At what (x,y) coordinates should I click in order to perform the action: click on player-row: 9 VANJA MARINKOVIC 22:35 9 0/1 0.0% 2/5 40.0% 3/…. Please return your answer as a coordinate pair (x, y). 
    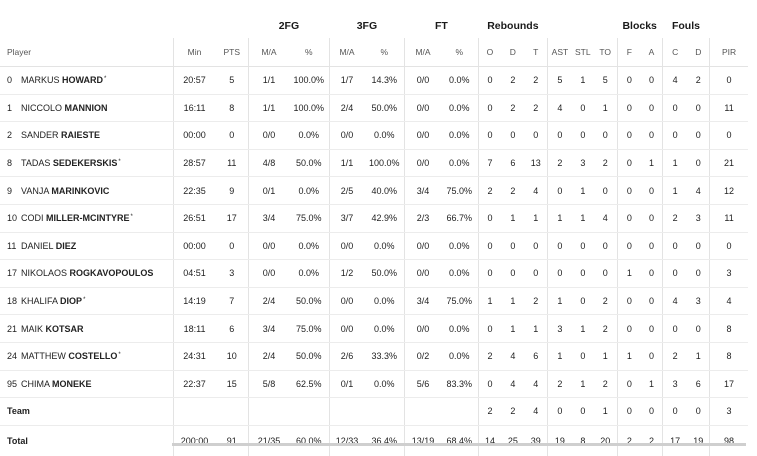
    Looking at the image, I should click on (374, 190).